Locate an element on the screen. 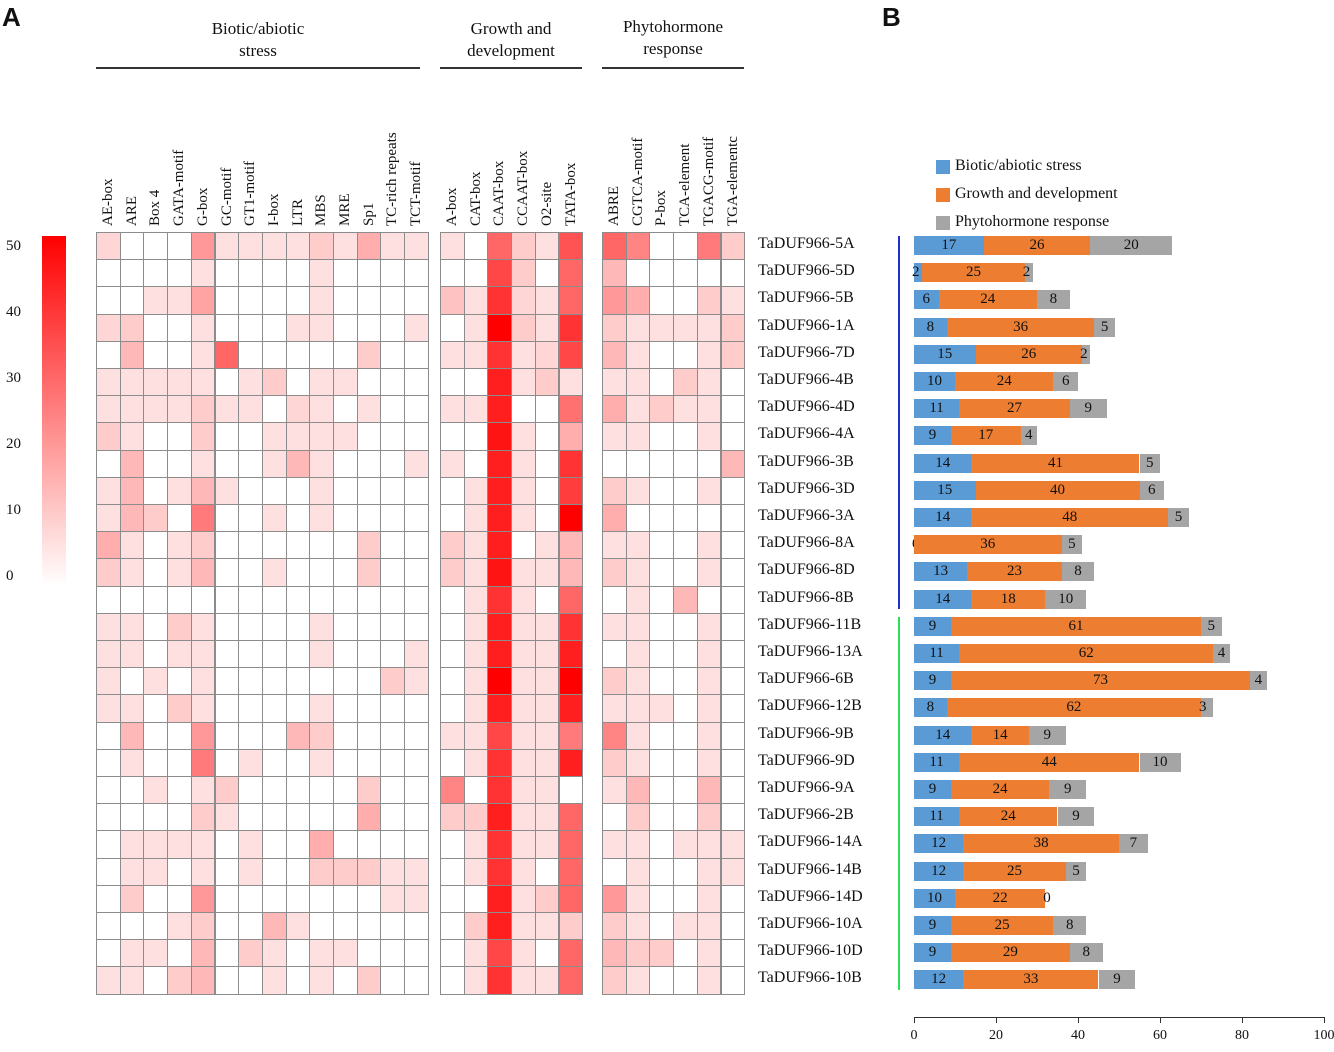  group-bracket is located at coordinates (673, 68).